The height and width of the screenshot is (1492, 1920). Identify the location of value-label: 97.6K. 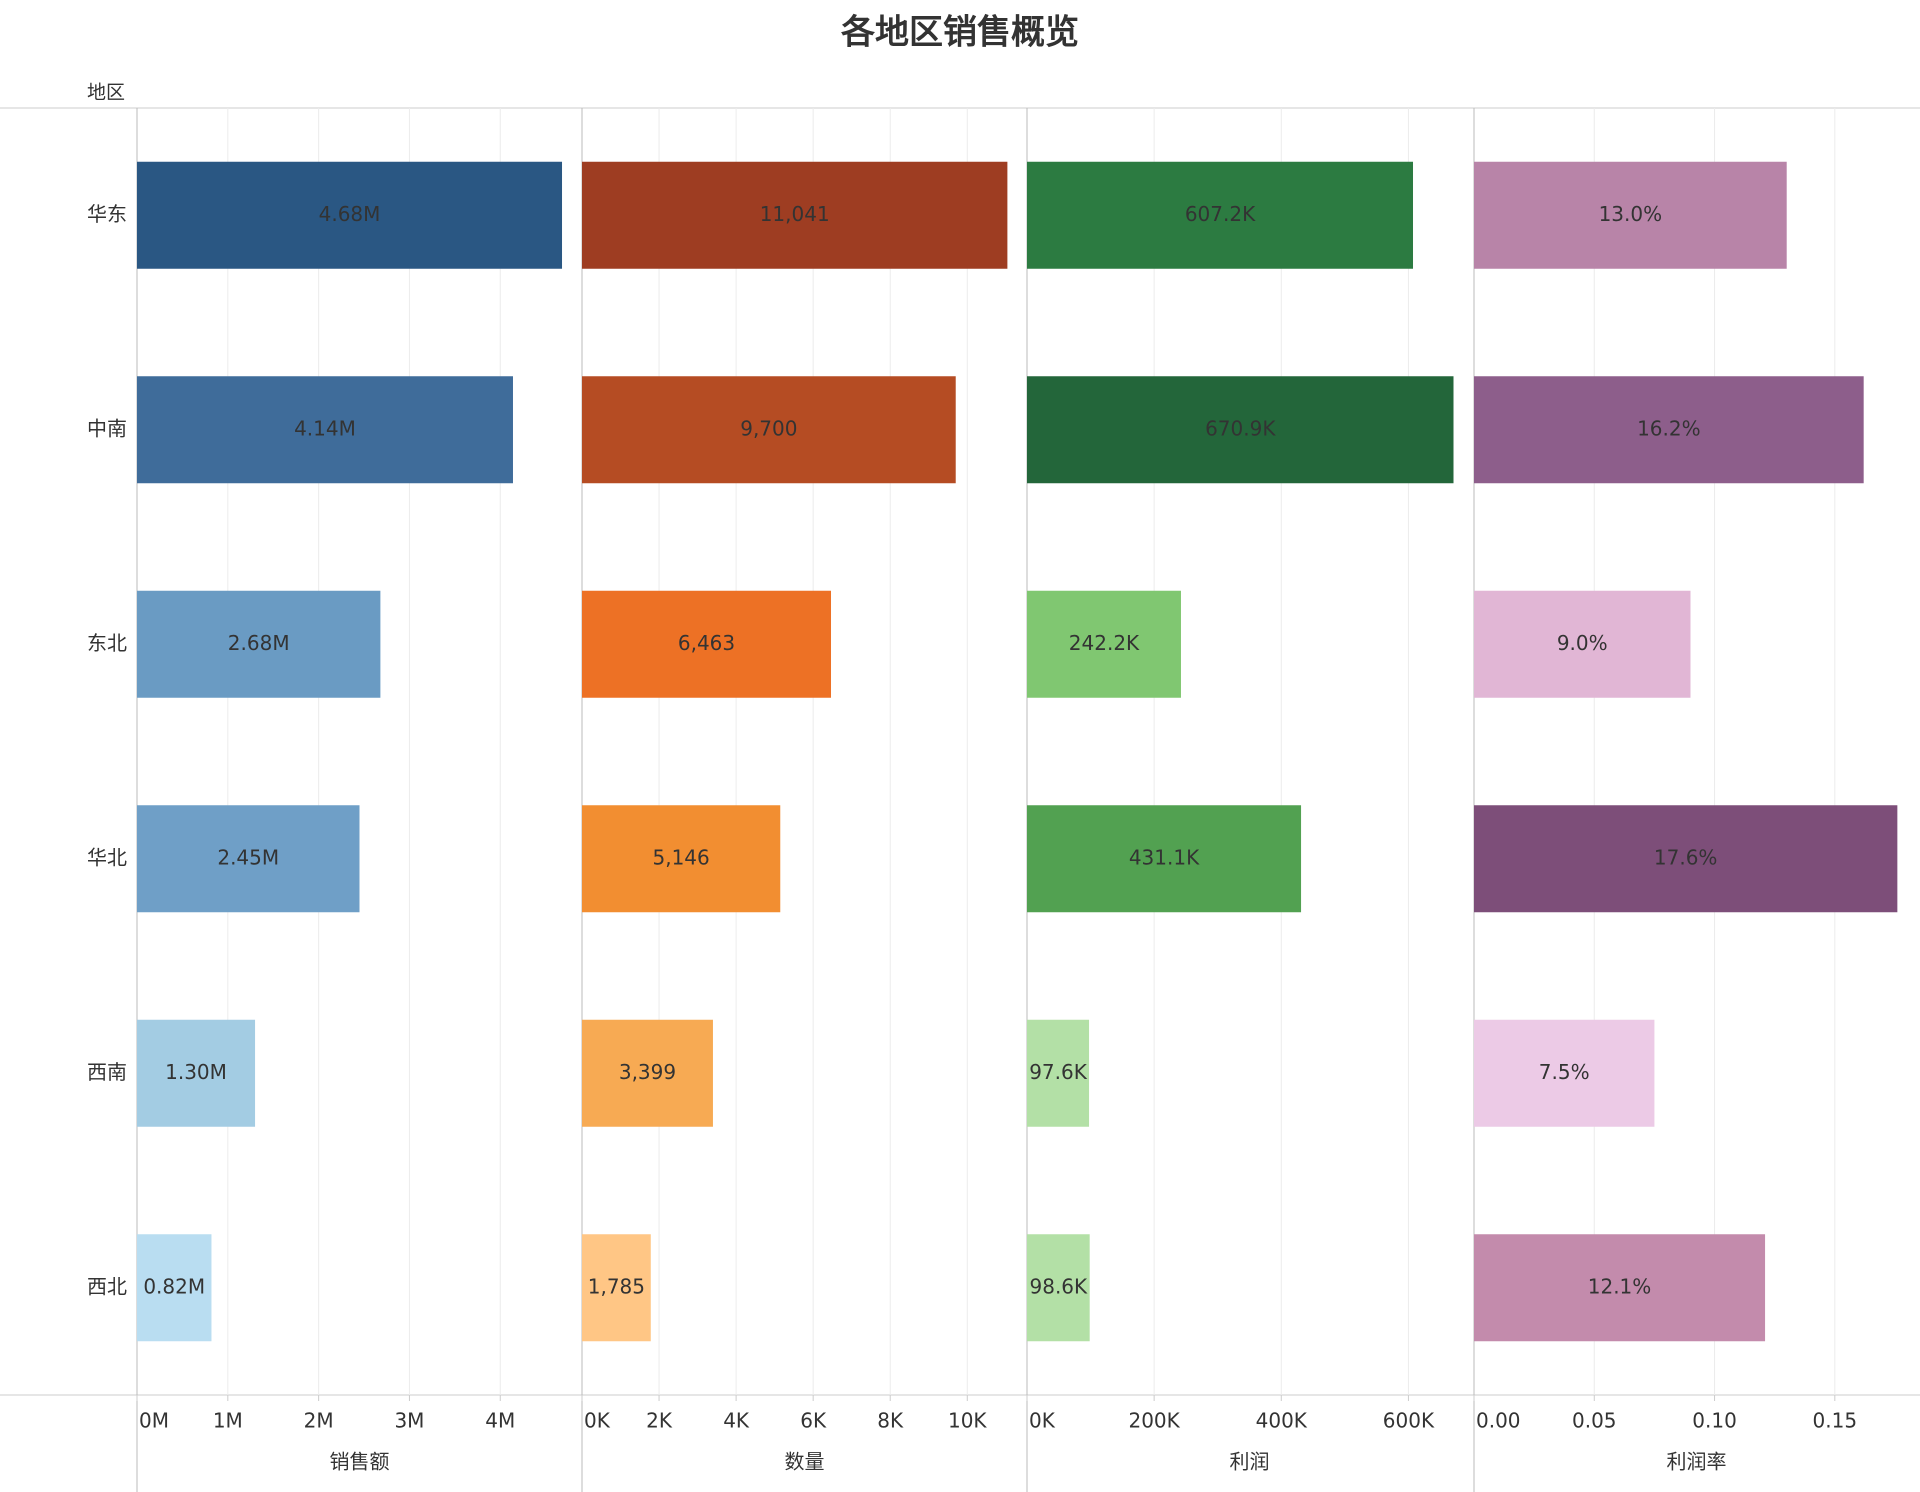
(1058, 1072).